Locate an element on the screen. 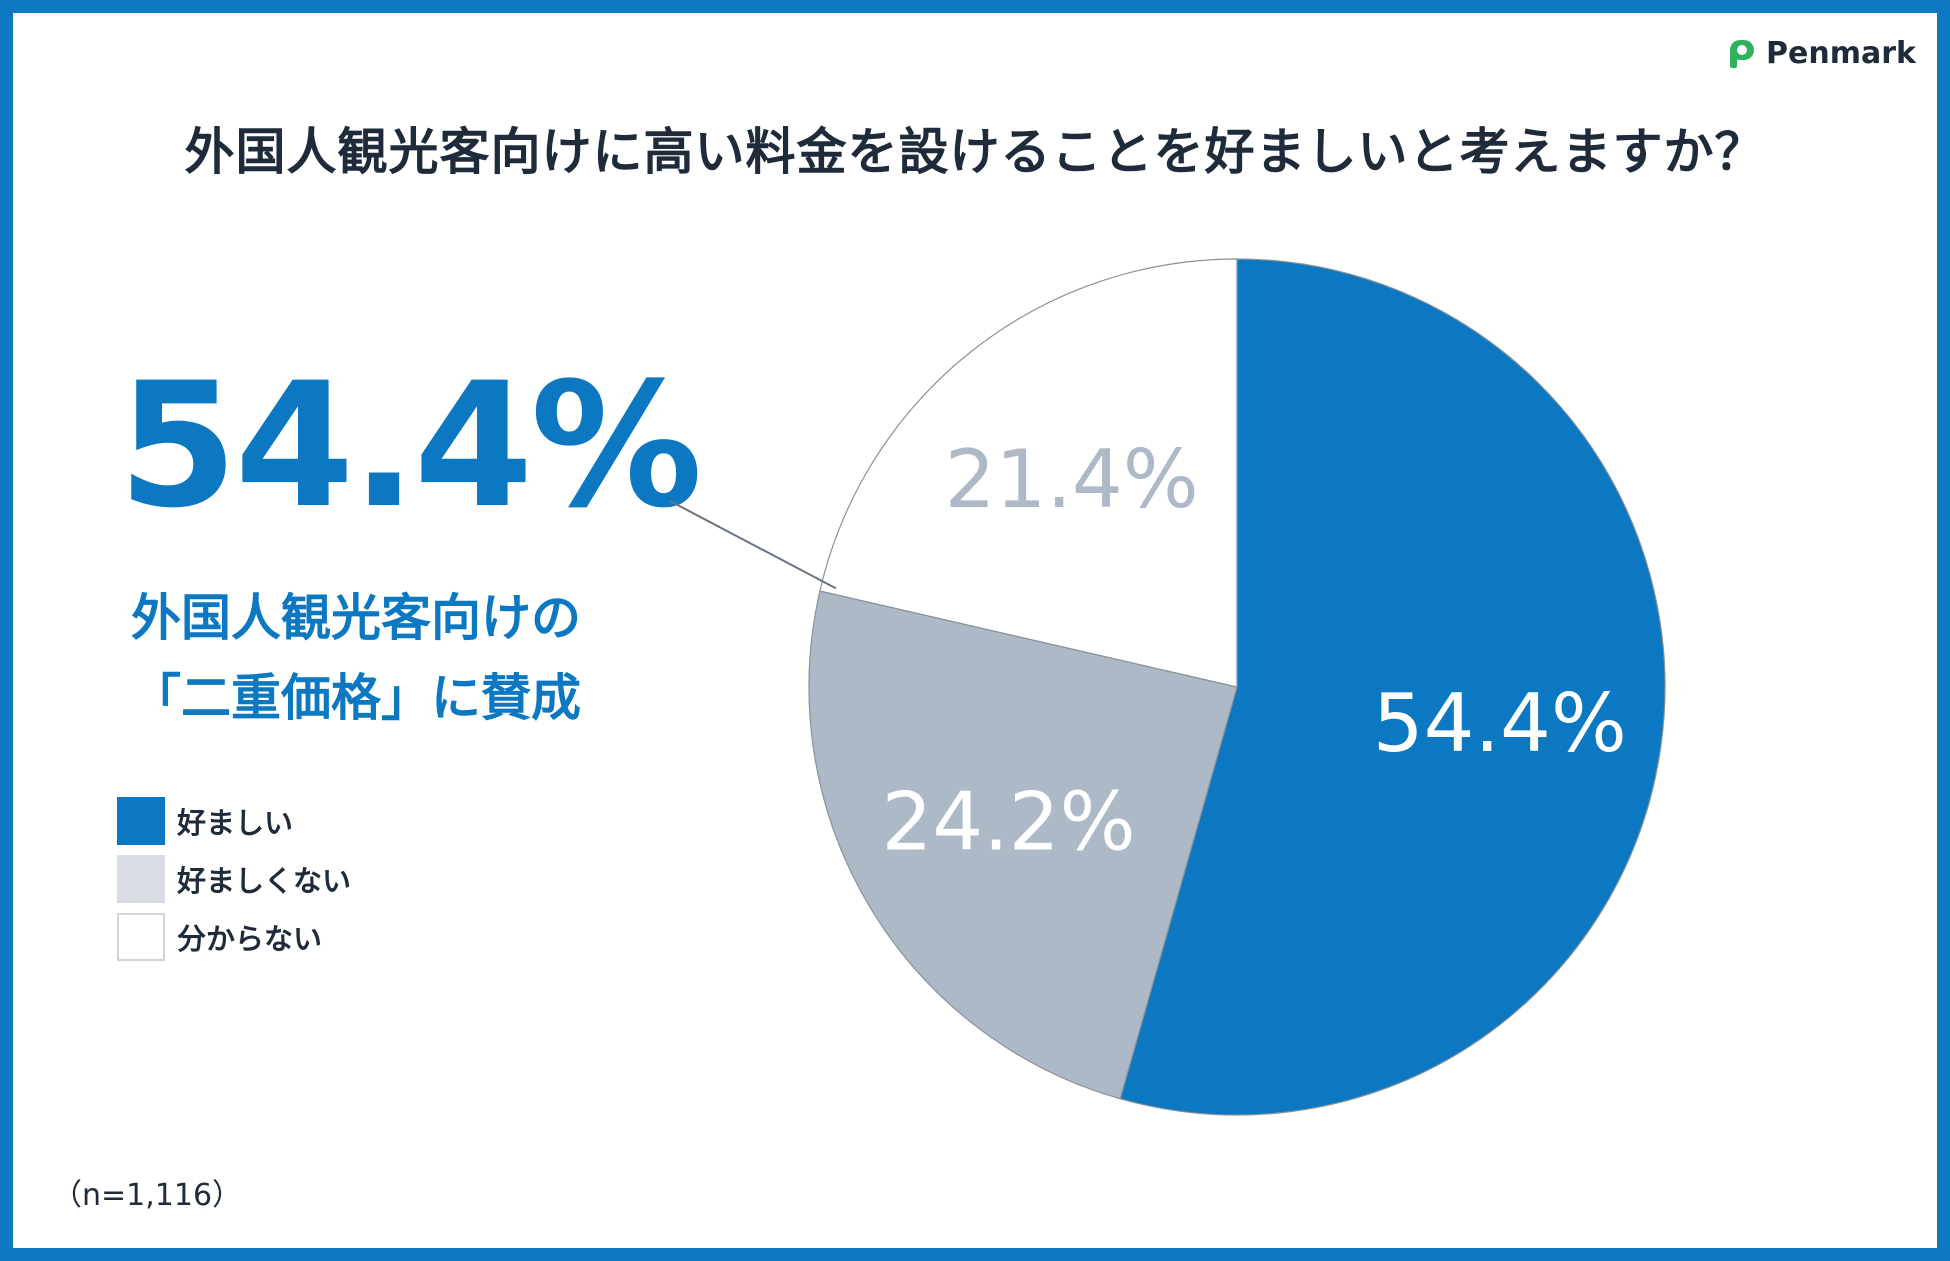  leader-line is located at coordinates (753, 545).